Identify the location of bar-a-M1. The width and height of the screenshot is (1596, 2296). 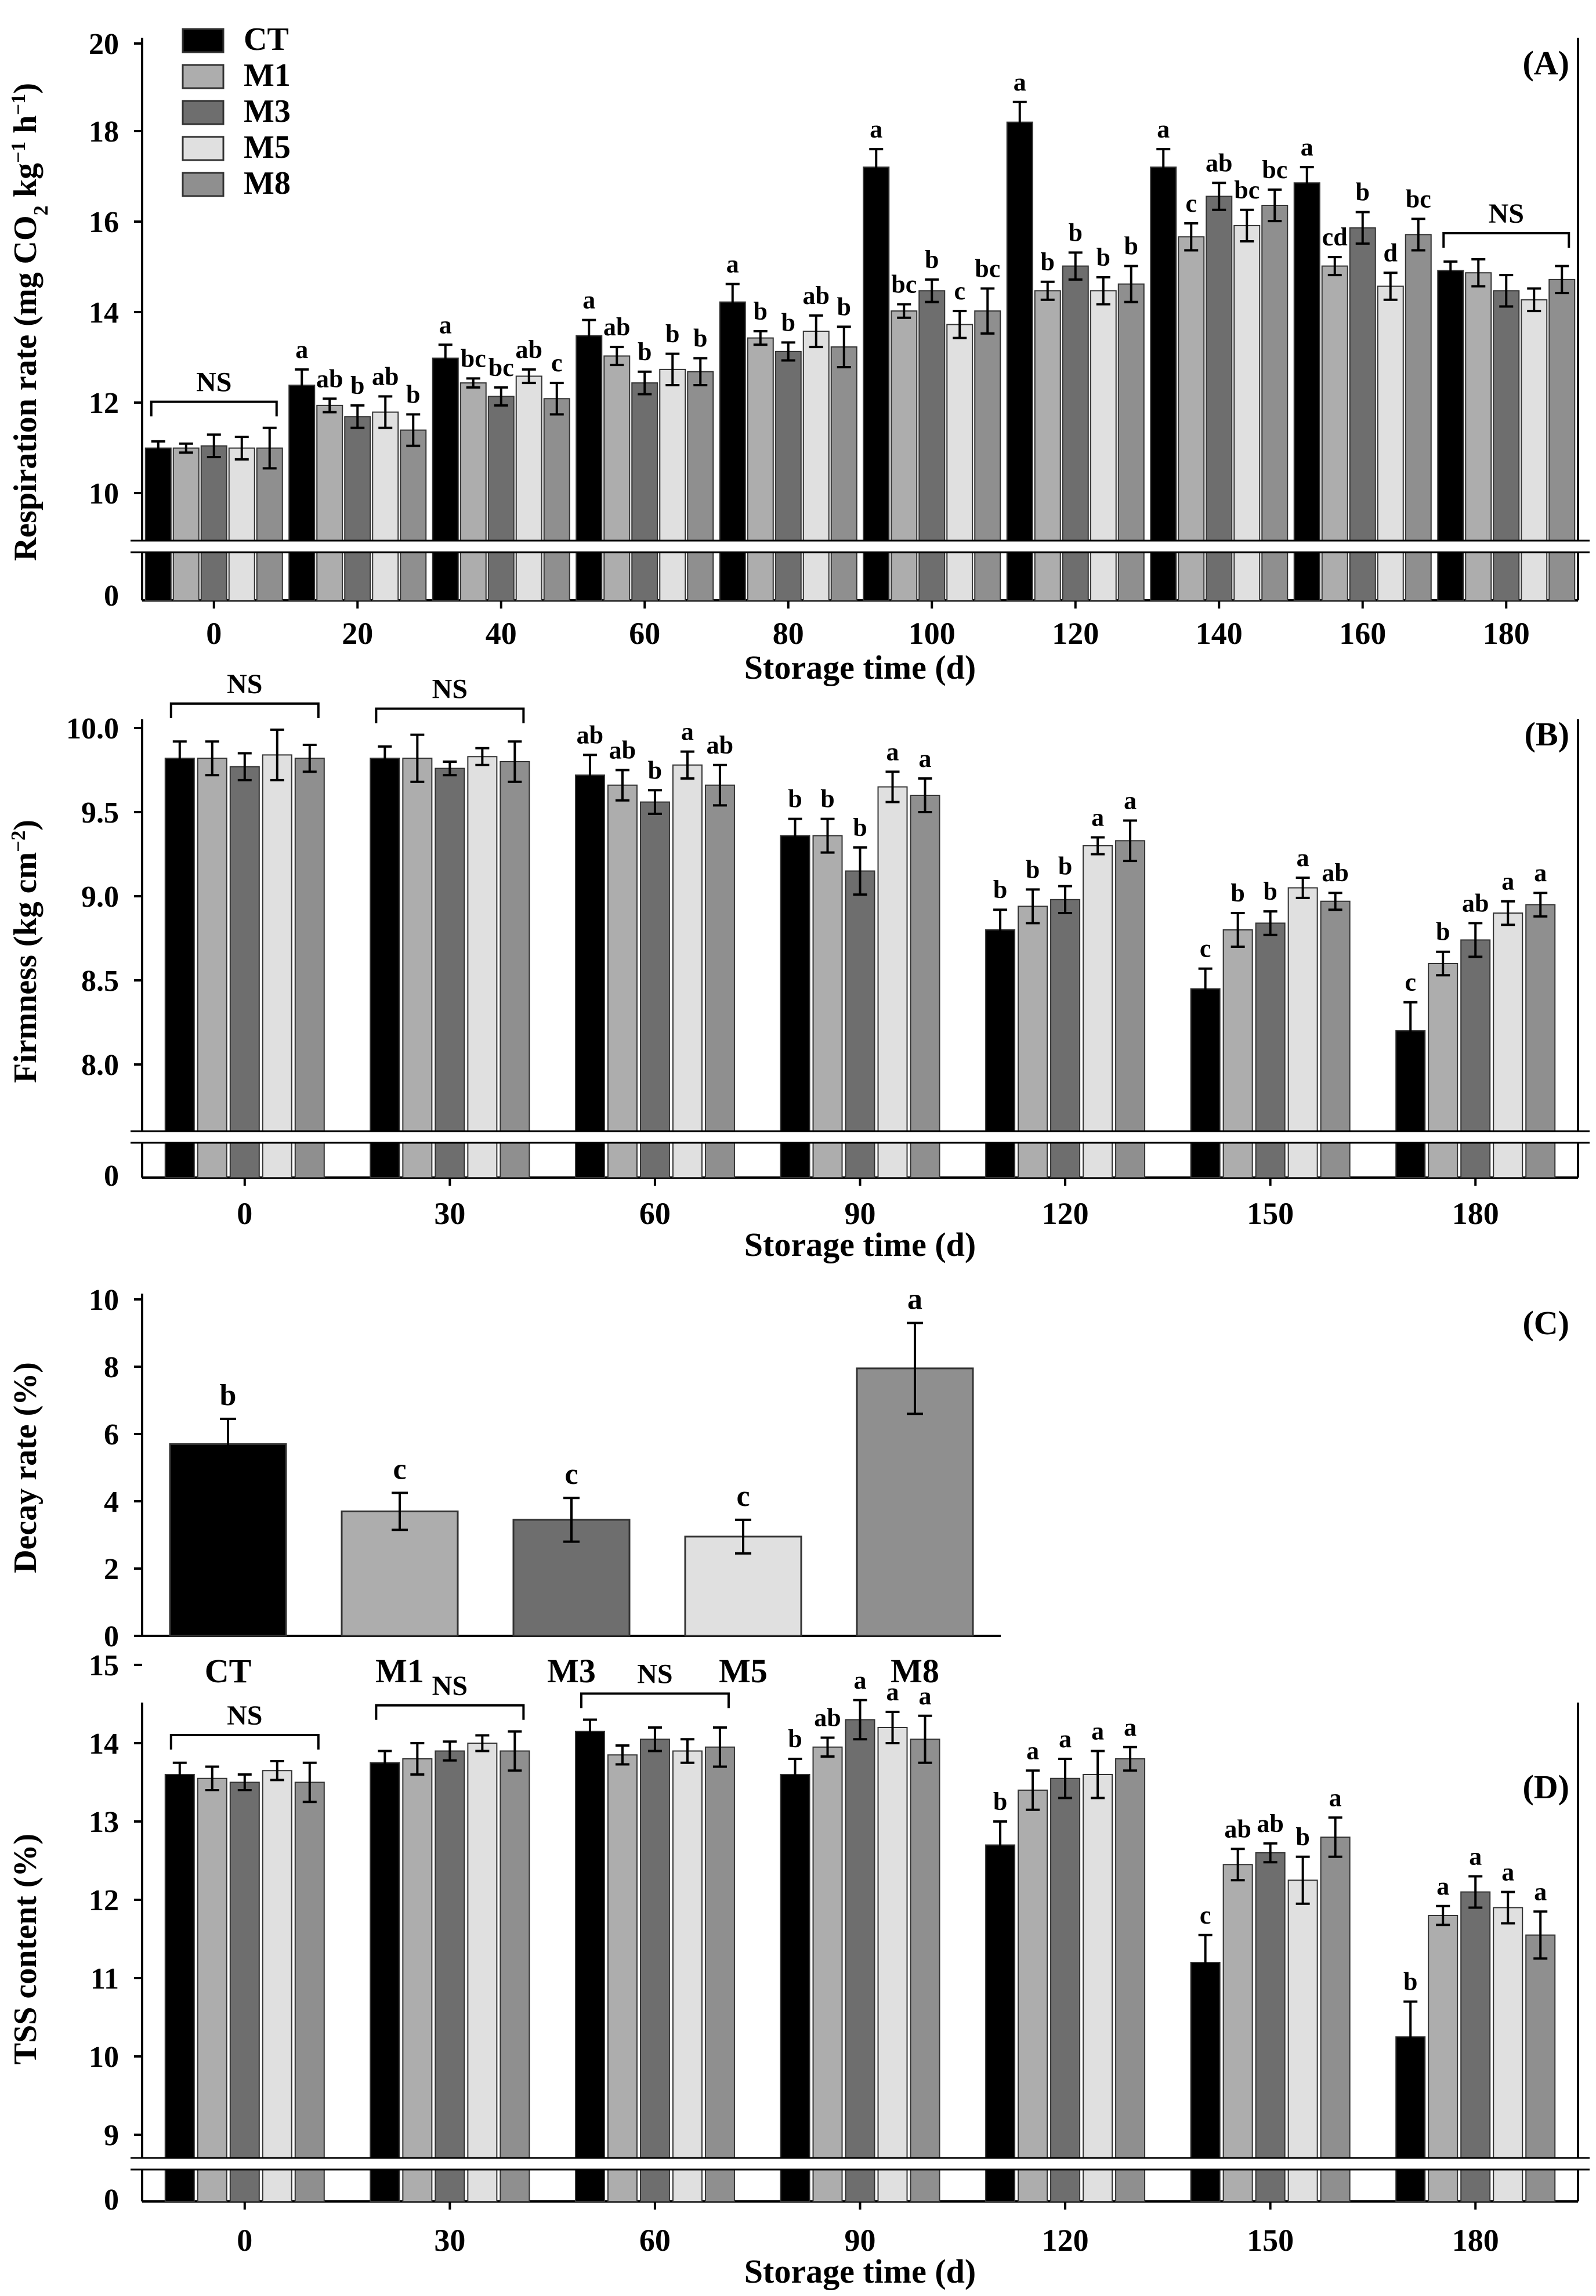
(329, 503).